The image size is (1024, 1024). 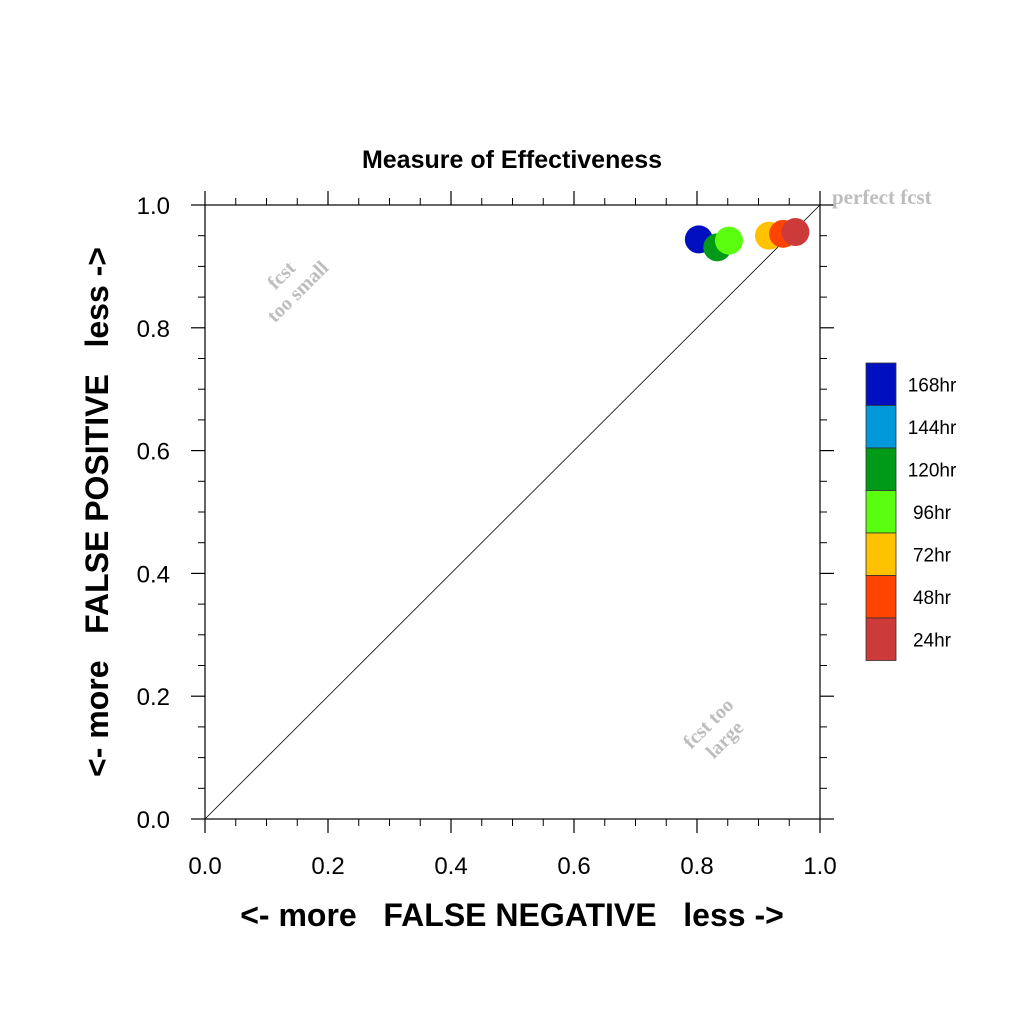 I want to click on legend-swatch-24hr, so click(x=881, y=639).